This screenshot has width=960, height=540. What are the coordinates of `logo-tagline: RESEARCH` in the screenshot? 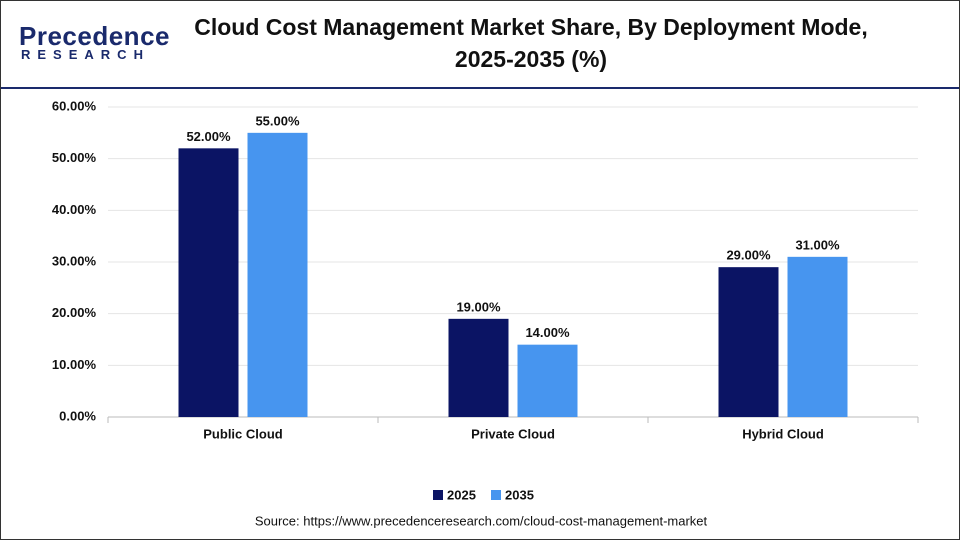 It's located at (85, 54).